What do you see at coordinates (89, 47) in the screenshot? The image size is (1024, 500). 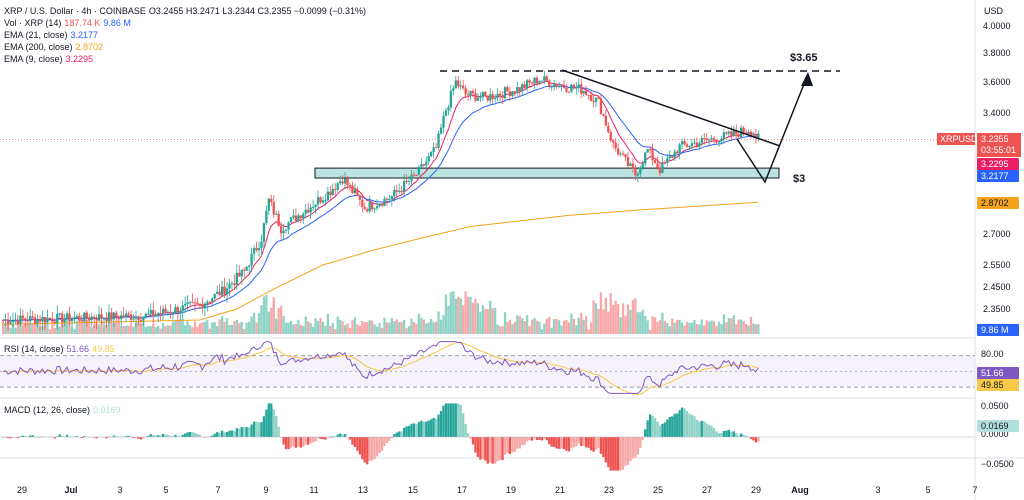 I see `ema200-value: 2.8702` at bounding box center [89, 47].